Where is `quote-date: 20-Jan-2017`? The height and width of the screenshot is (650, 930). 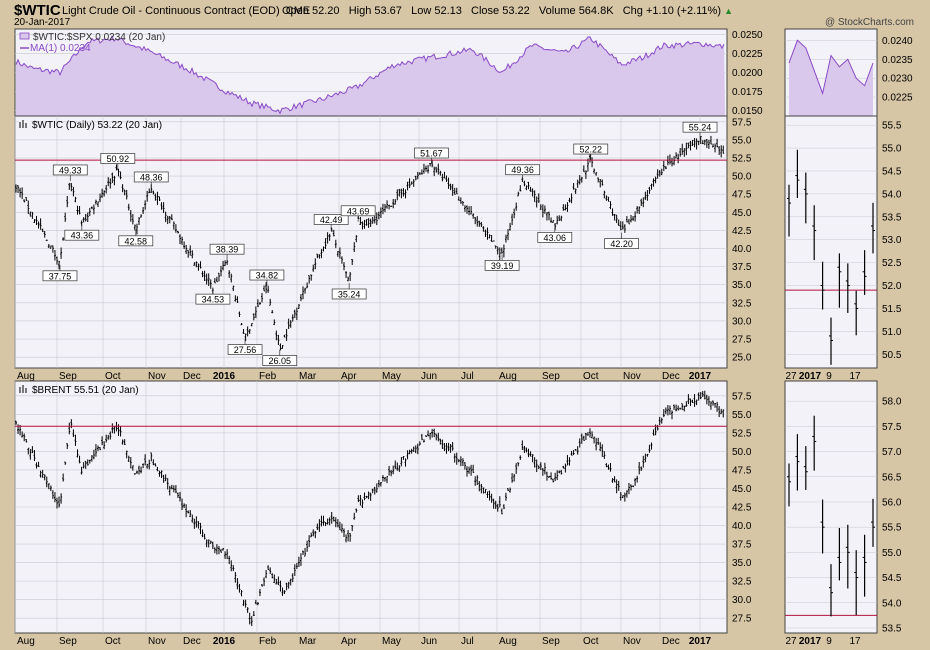 quote-date: 20-Jan-2017 is located at coordinates (42, 22).